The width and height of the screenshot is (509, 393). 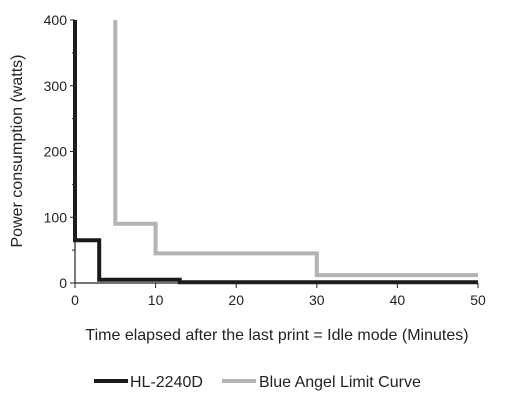 I want to click on y-ticks: 0 100 200 300 400, so click(x=59, y=151).